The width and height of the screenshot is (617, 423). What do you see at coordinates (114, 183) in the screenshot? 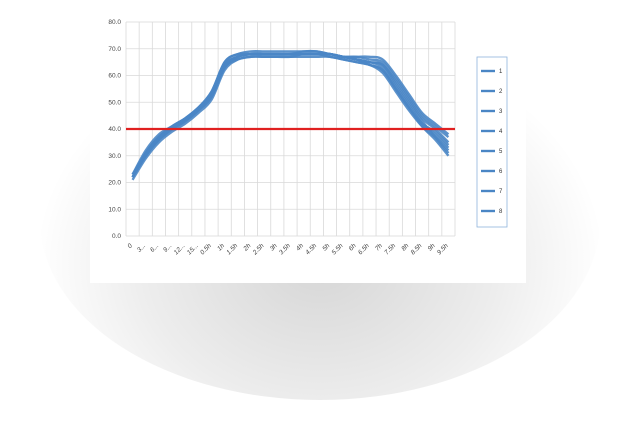
I see `y-tick-label: 20.0` at bounding box center [114, 183].